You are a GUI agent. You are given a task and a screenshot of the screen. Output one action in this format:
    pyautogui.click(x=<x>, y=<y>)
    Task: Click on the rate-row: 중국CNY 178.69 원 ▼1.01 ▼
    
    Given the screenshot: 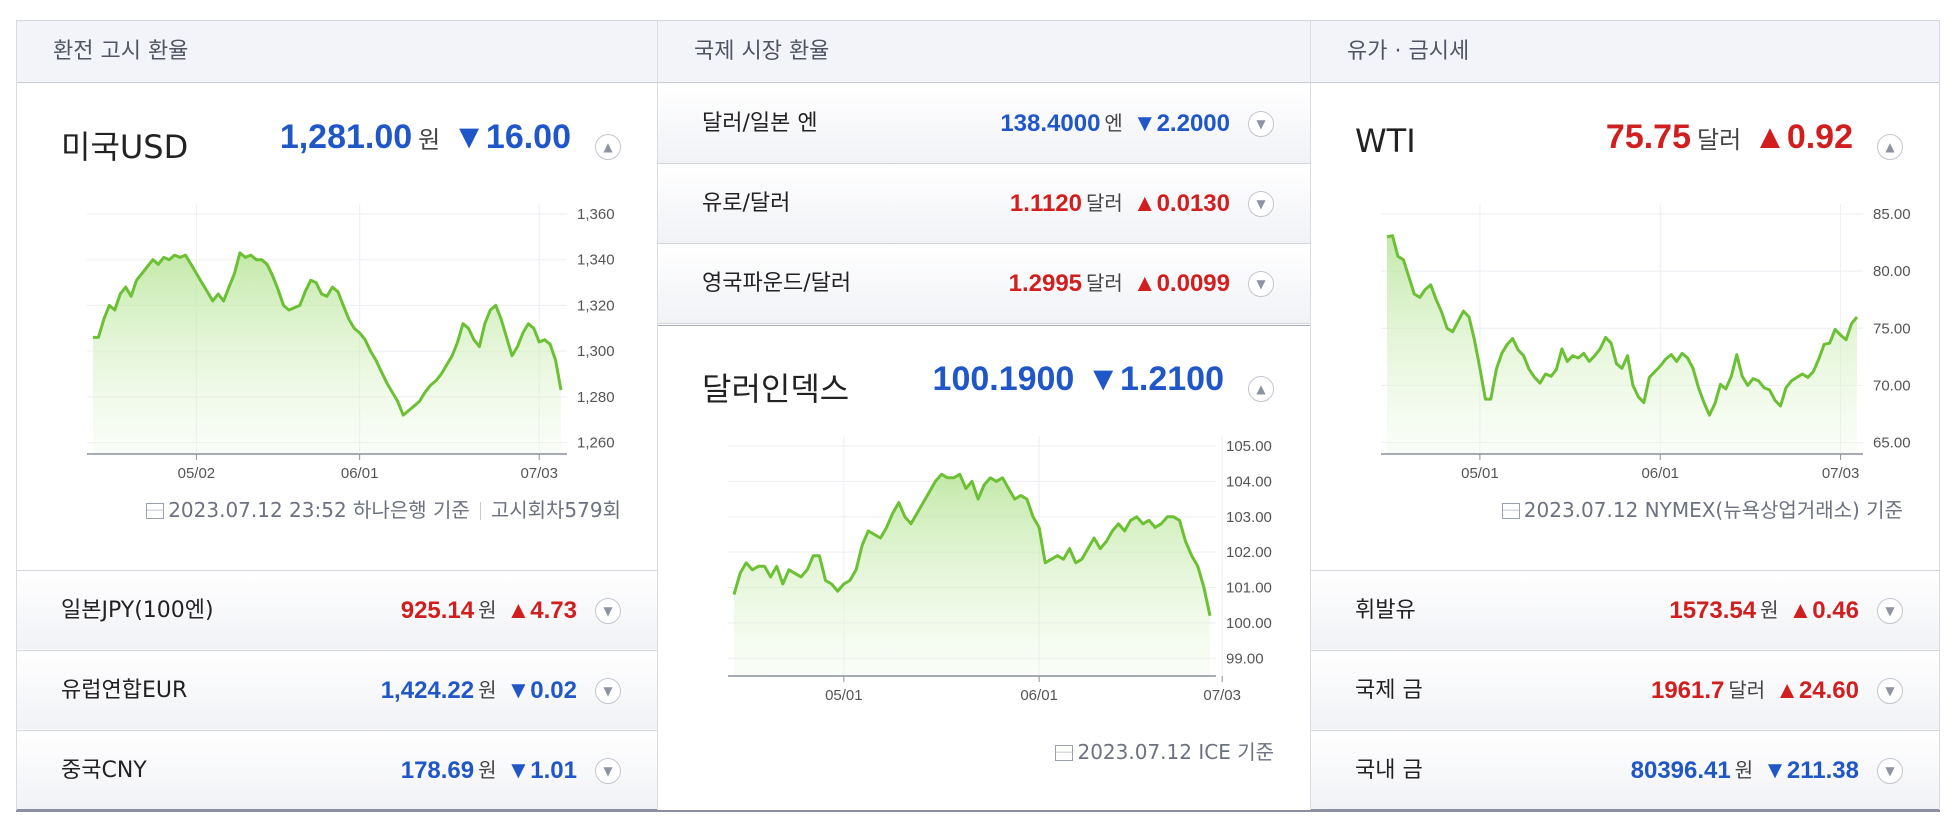 What is the action you would take?
    pyautogui.click(x=337, y=769)
    